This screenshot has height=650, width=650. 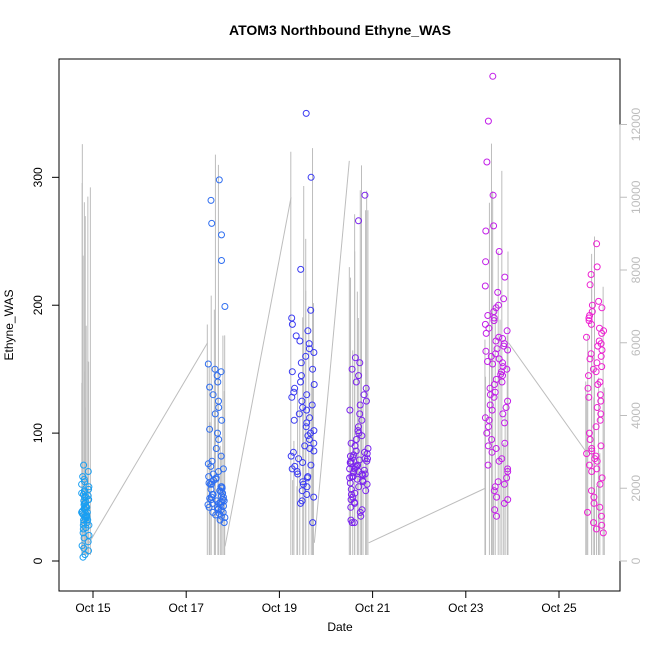 I want to click on y2-axis: 0 2000 4000 6000 8000 10000 12000, so click(x=631, y=335).